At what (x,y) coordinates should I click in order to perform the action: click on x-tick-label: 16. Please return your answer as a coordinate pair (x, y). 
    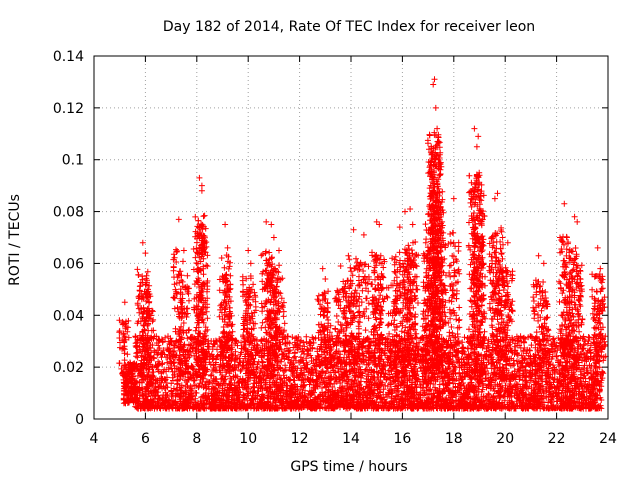
    Looking at the image, I should click on (402, 439).